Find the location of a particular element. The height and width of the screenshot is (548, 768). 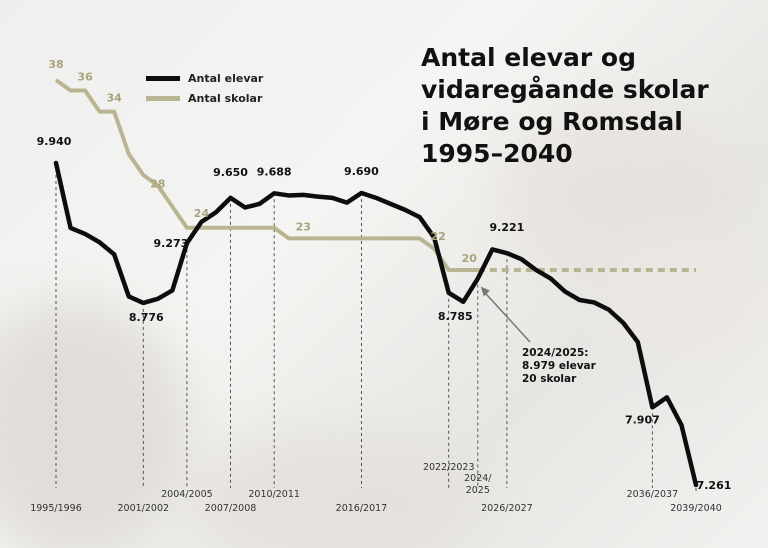

data-label-students: 9.650 is located at coordinates (230, 172).